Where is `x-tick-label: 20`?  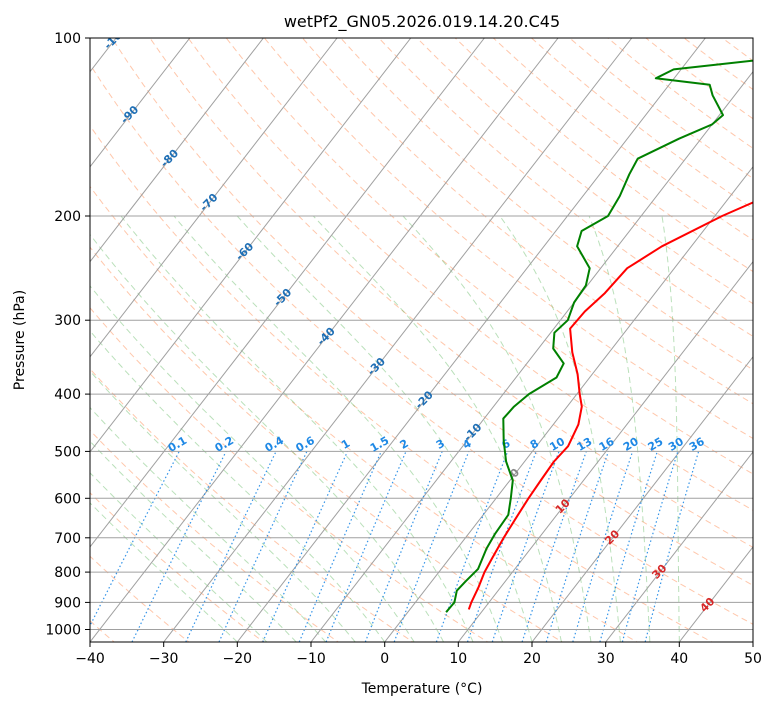 x-tick-label: 20 is located at coordinates (532, 659).